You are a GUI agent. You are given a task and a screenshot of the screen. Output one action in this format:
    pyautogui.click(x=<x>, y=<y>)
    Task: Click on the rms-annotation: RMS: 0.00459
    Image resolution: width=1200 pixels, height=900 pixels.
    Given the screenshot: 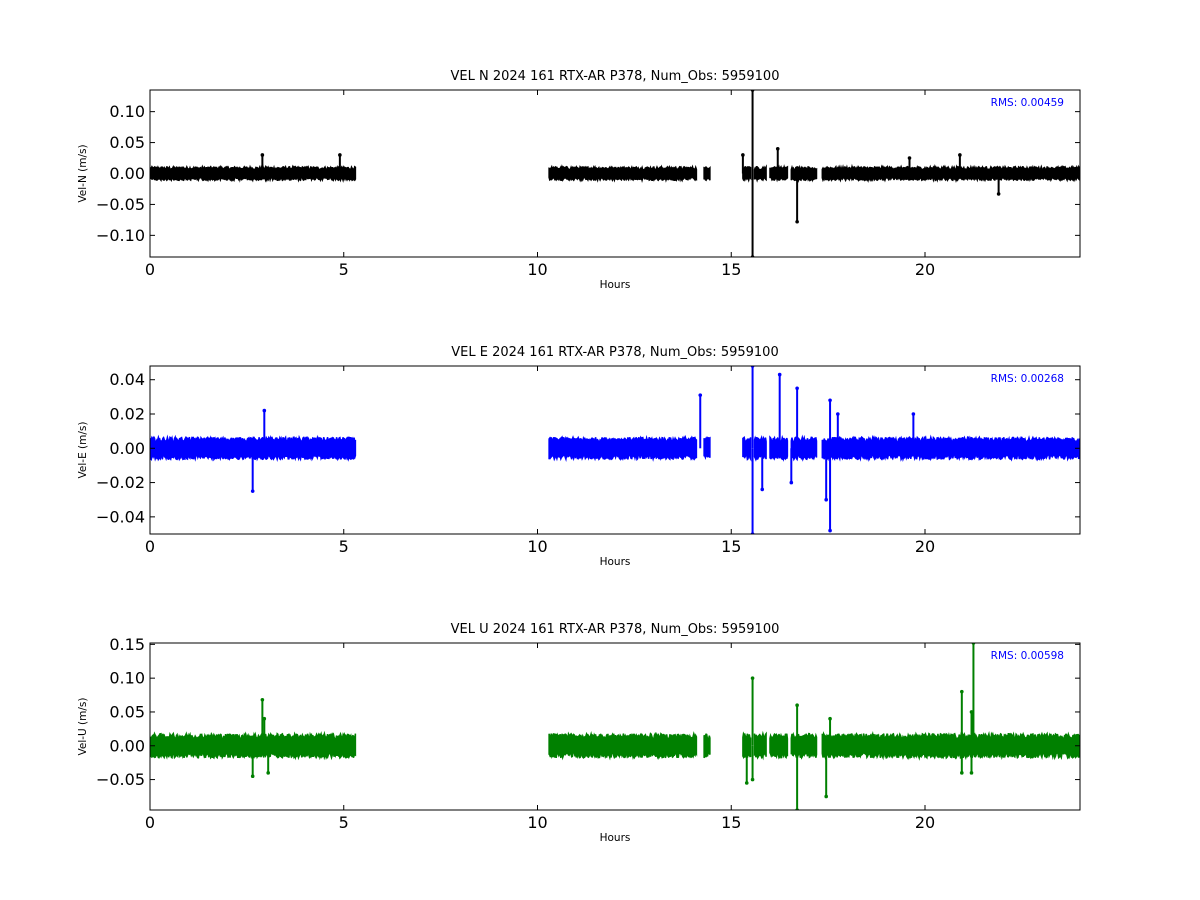 What is the action you would take?
    pyautogui.click(x=1027, y=103)
    